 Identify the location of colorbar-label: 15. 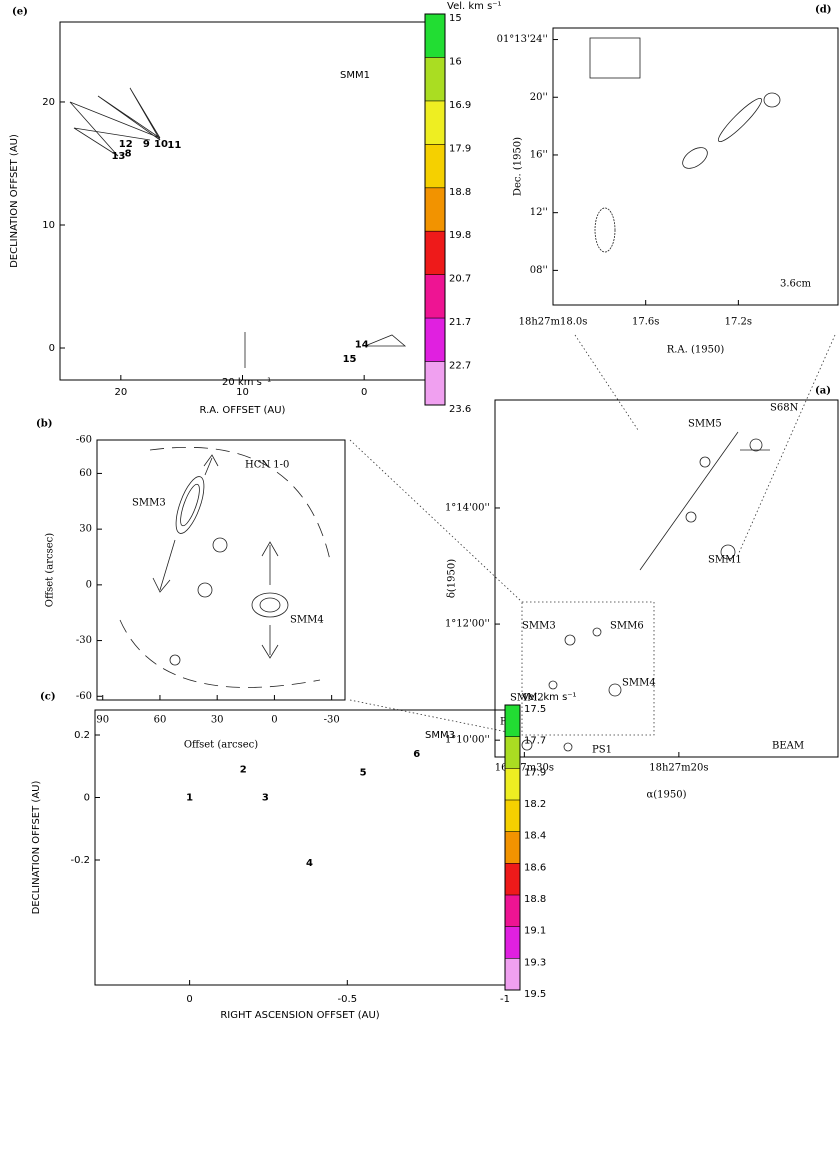
(455, 18).